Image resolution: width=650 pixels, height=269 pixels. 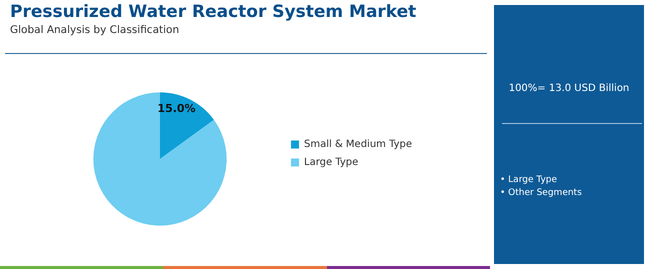 What do you see at coordinates (176, 109) in the screenshot?
I see `data-label: 15.0%` at bounding box center [176, 109].